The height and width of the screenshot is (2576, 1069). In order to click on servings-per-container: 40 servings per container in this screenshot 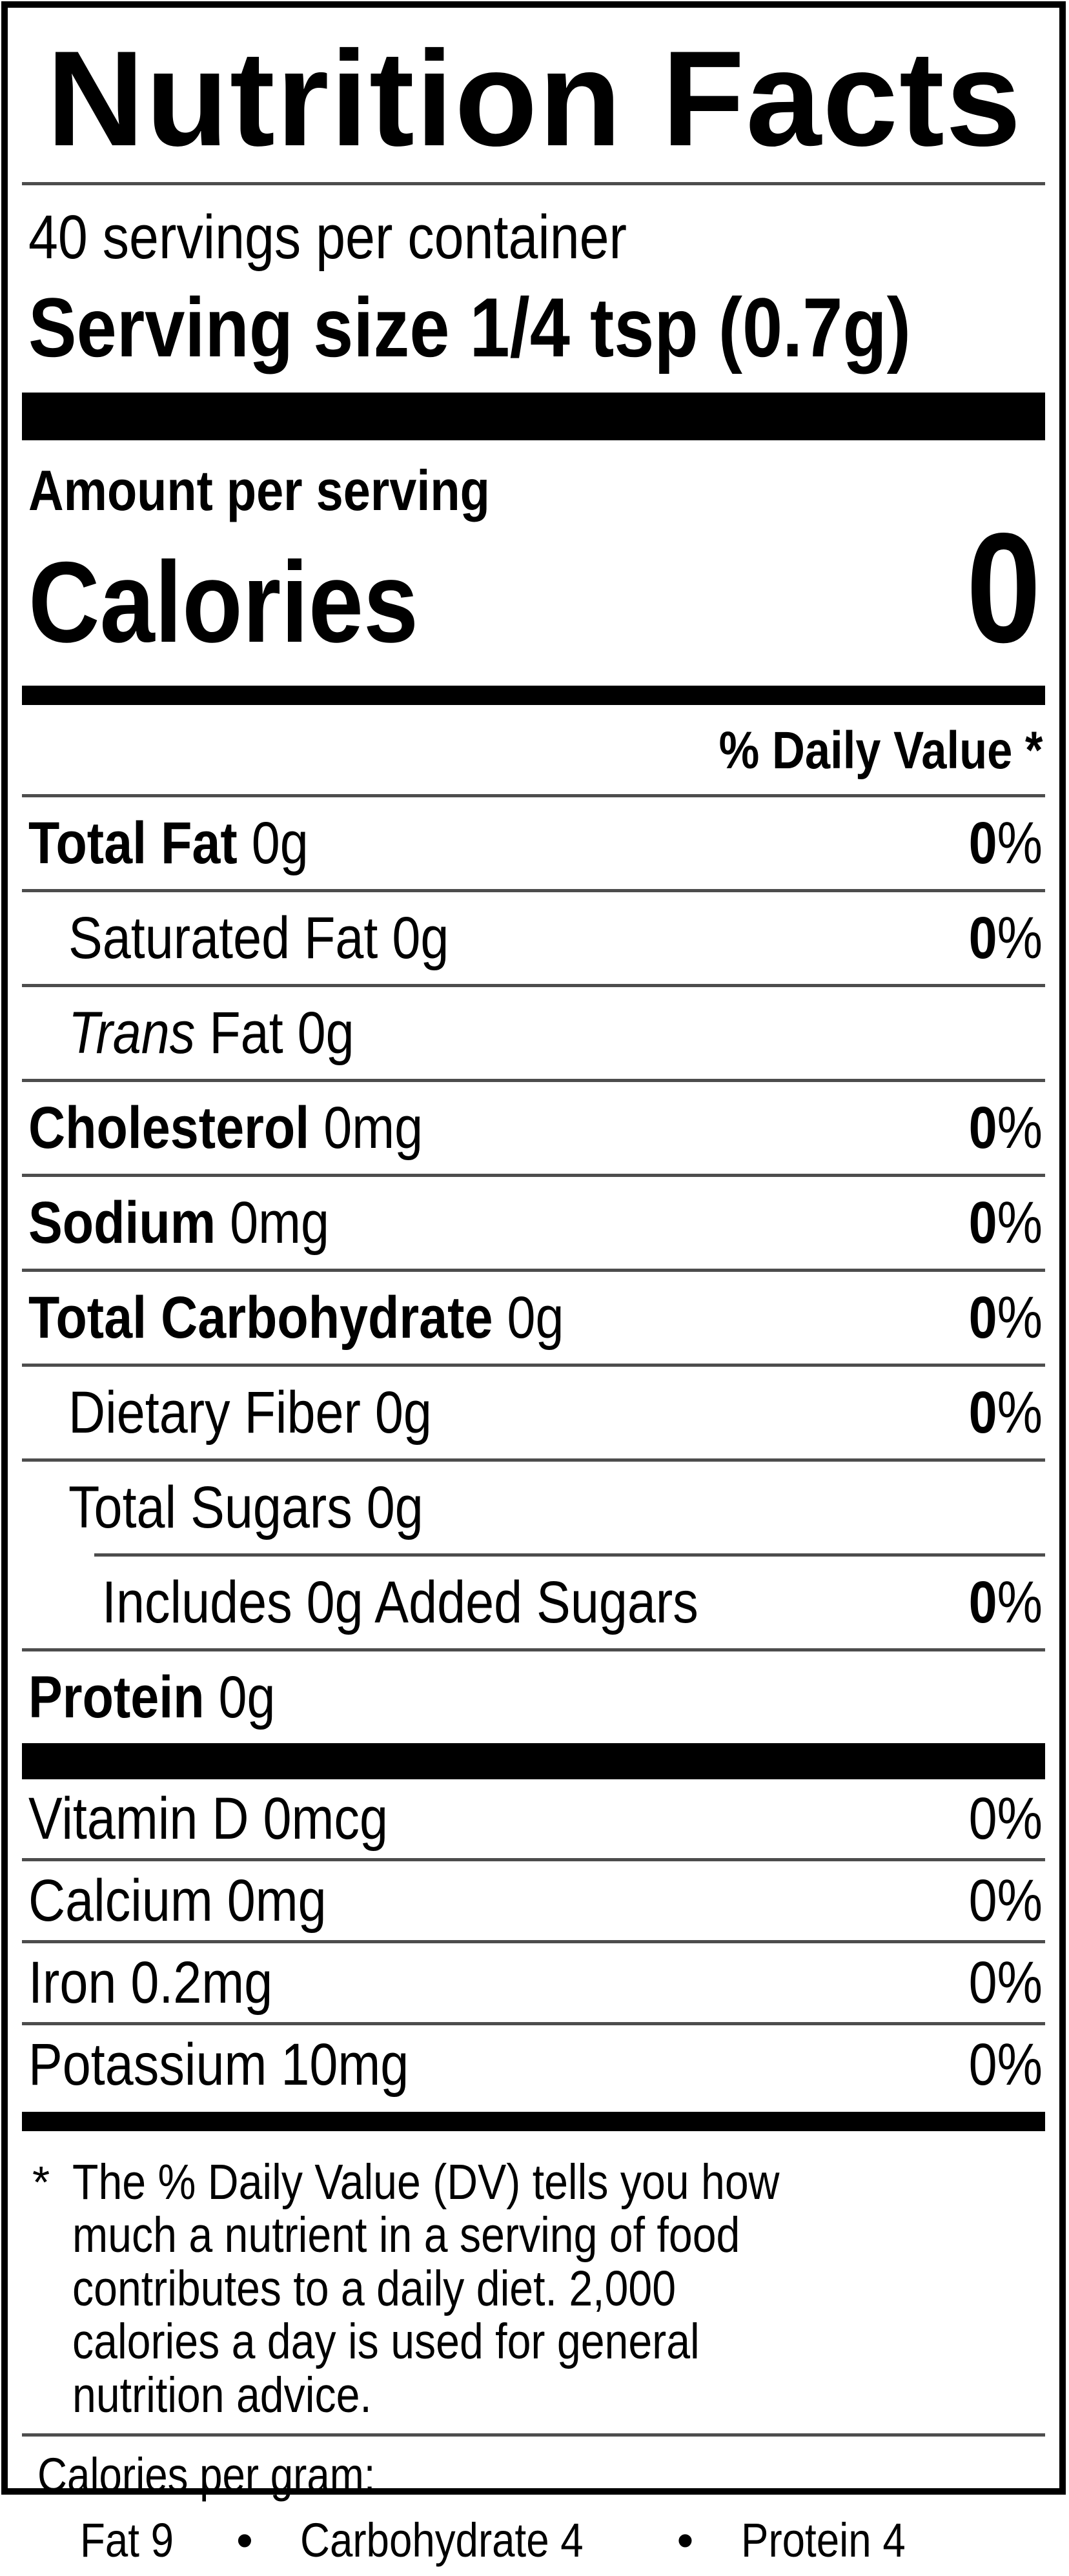, I will do `click(533, 229)`.